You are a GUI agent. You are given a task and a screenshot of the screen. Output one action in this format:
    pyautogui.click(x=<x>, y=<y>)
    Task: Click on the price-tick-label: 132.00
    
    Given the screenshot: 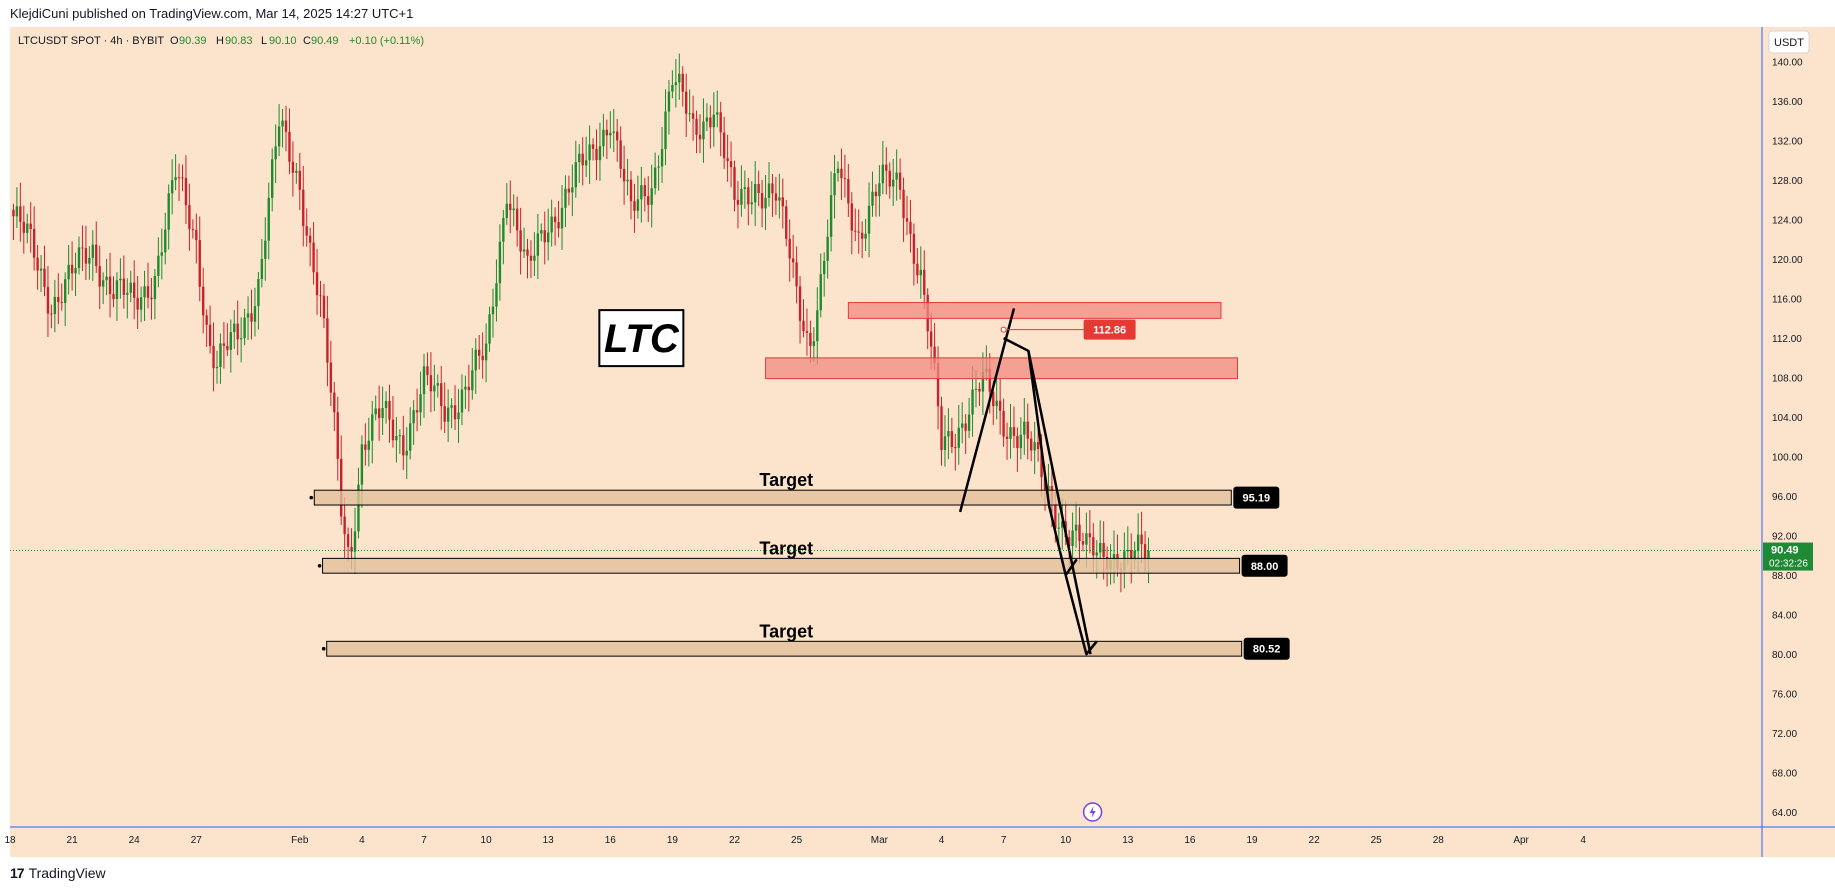 What is the action you would take?
    pyautogui.click(x=1787, y=142)
    